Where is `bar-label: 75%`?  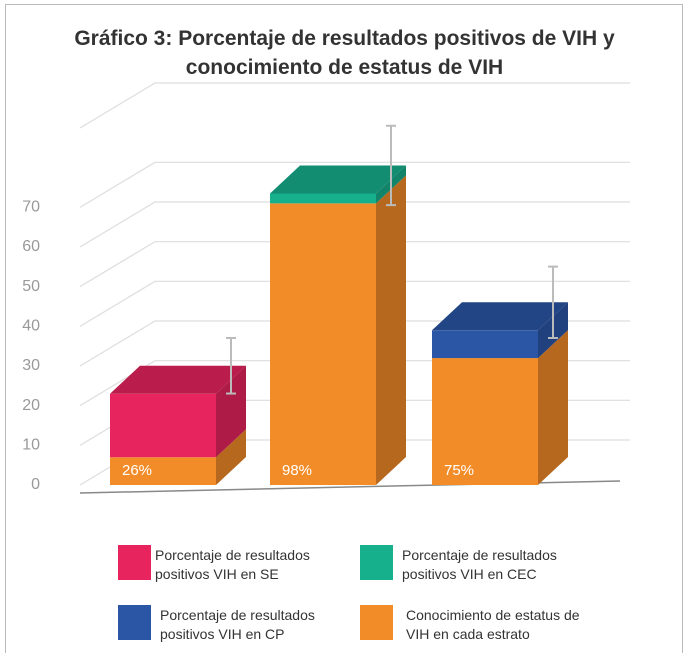 bar-label: 75% is located at coordinates (459, 470).